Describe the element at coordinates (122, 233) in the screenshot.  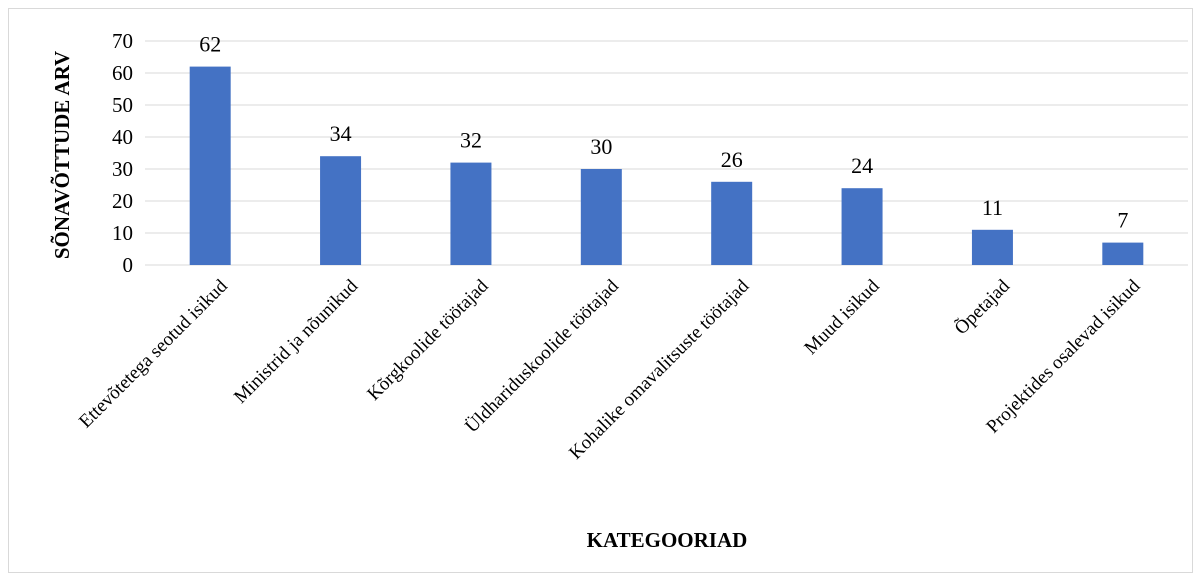
I see `y-tick-label: 10` at that location.